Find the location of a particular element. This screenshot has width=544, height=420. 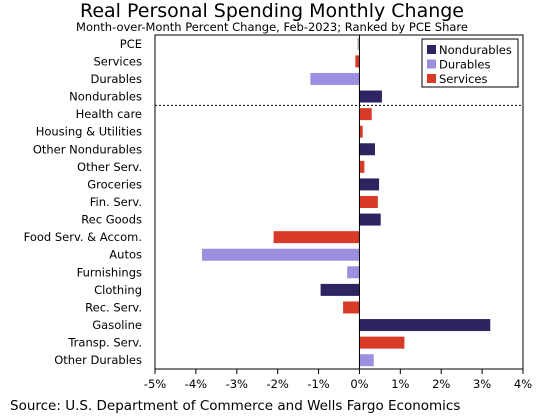

category-label: Other Serv. is located at coordinates (109, 167).